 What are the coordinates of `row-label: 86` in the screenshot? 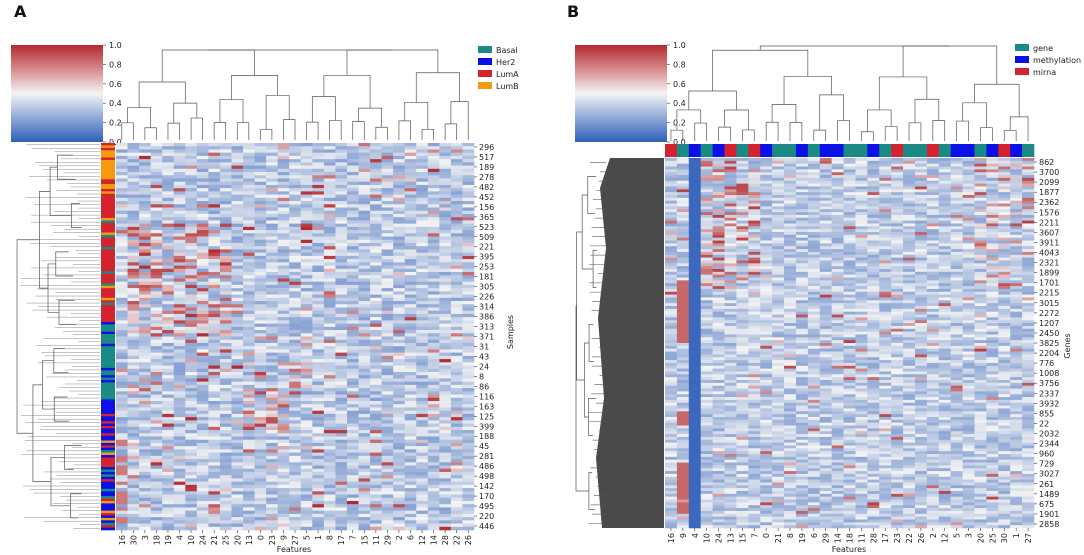 It's located at (484, 386).